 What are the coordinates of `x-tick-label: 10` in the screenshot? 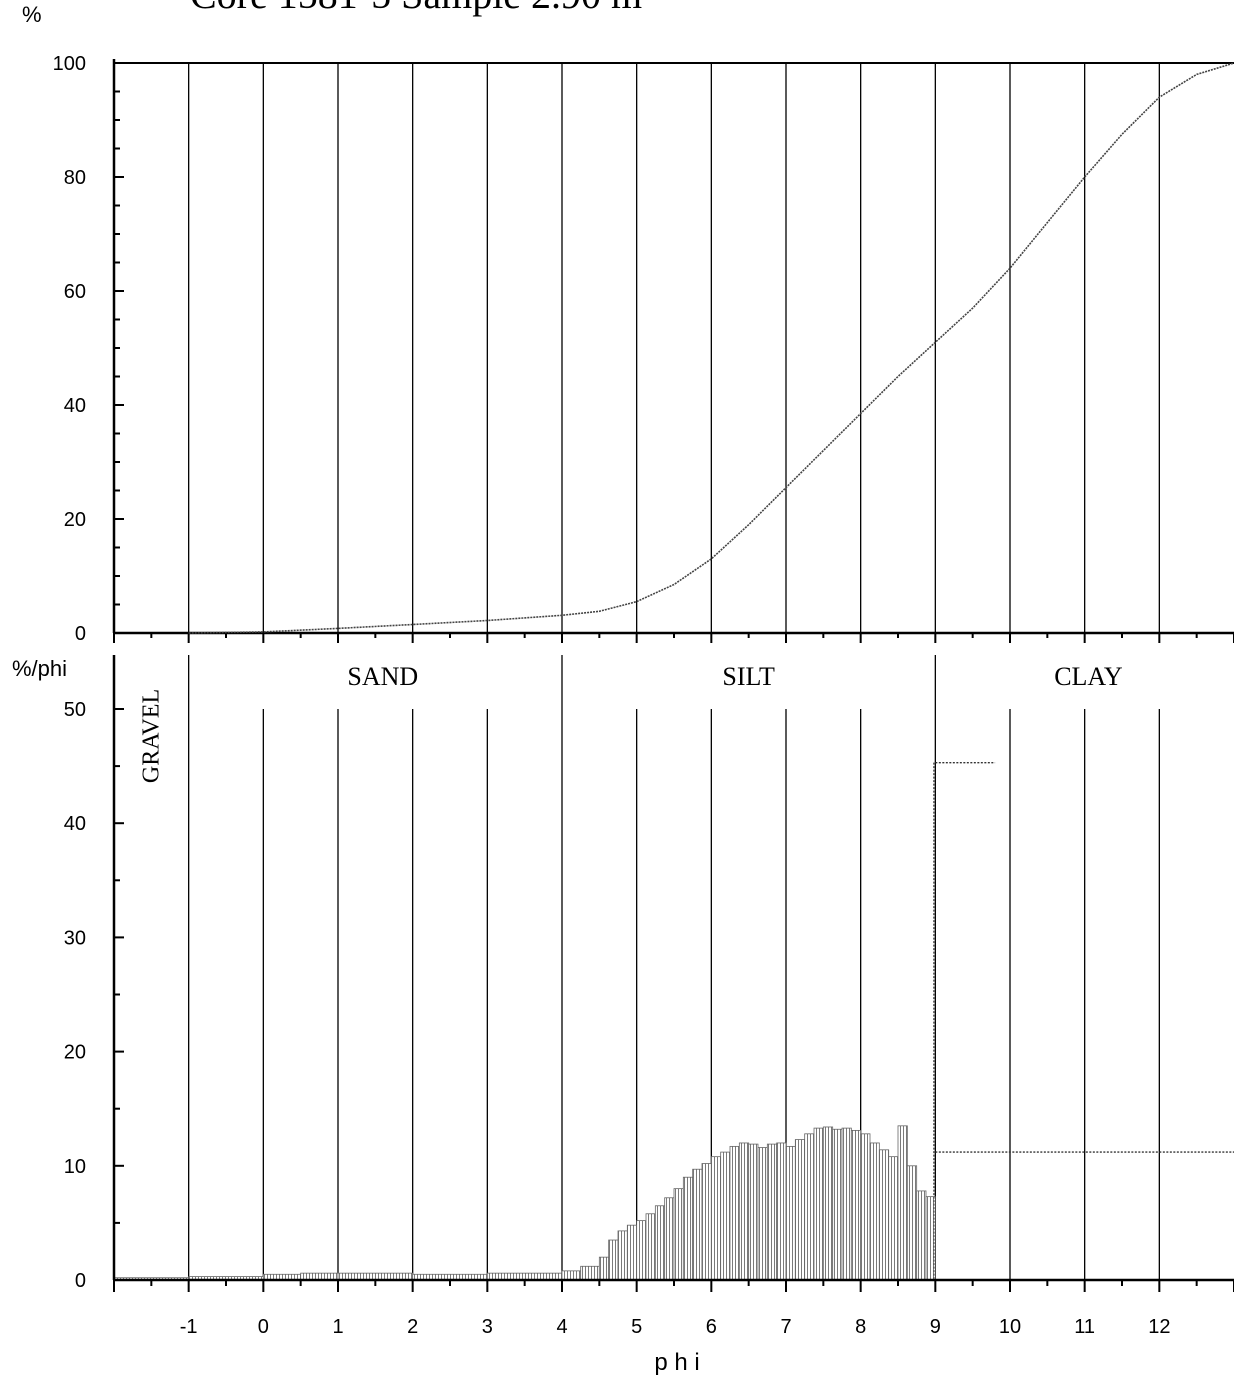 It's located at (1010, 1327).